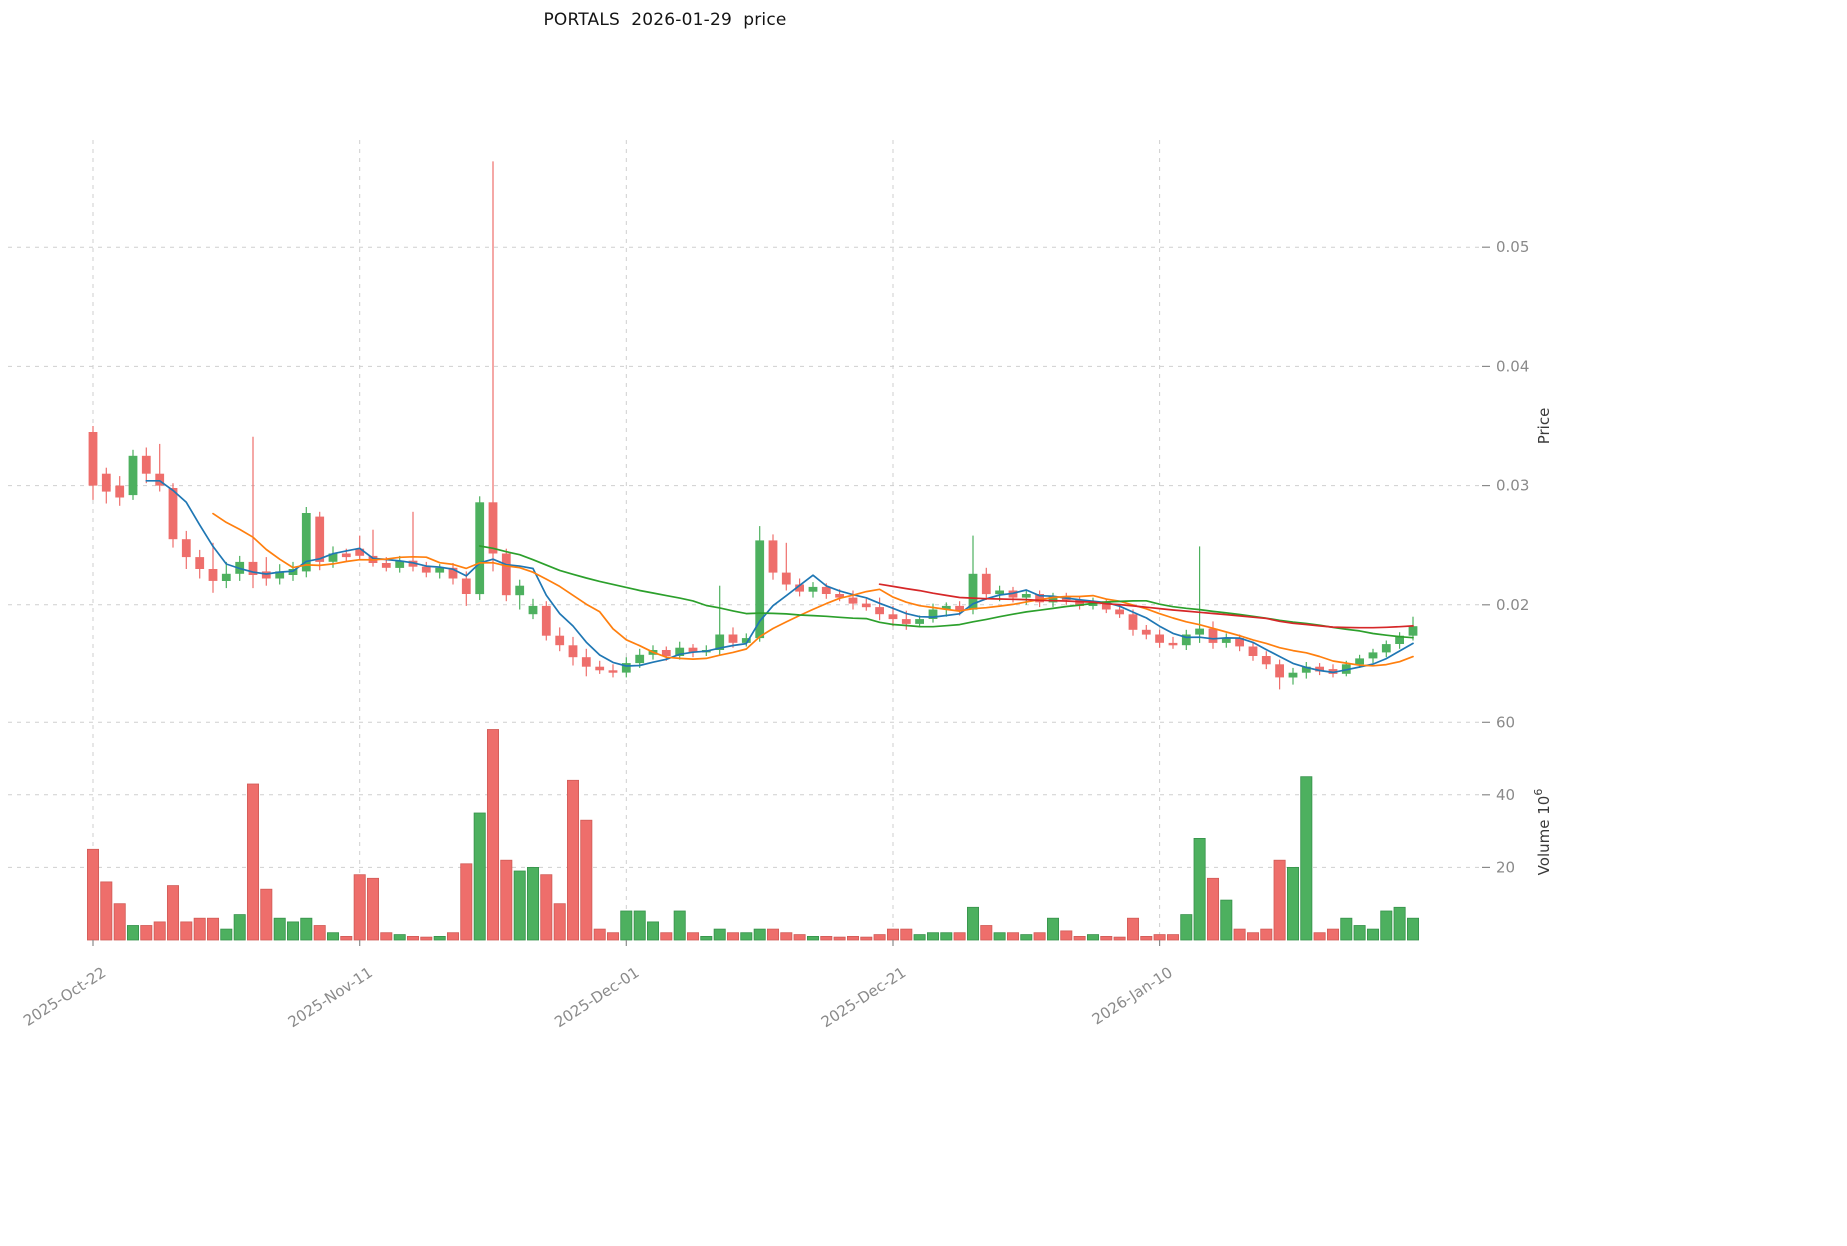 The height and width of the screenshot is (1246, 1847). What do you see at coordinates (1146, 606) in the screenshot?
I see `ma-line-ma60` at bounding box center [1146, 606].